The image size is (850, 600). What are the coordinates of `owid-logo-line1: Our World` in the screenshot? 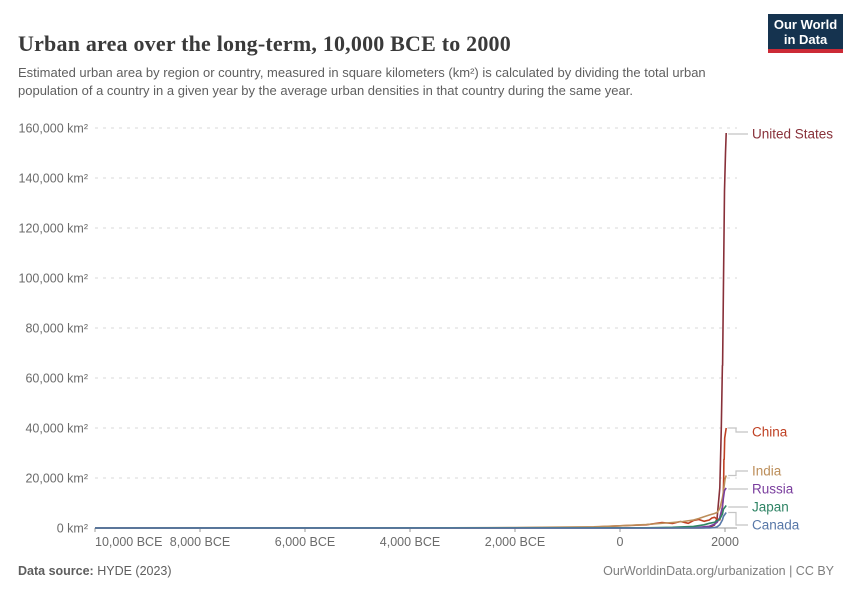 It's located at (805, 24).